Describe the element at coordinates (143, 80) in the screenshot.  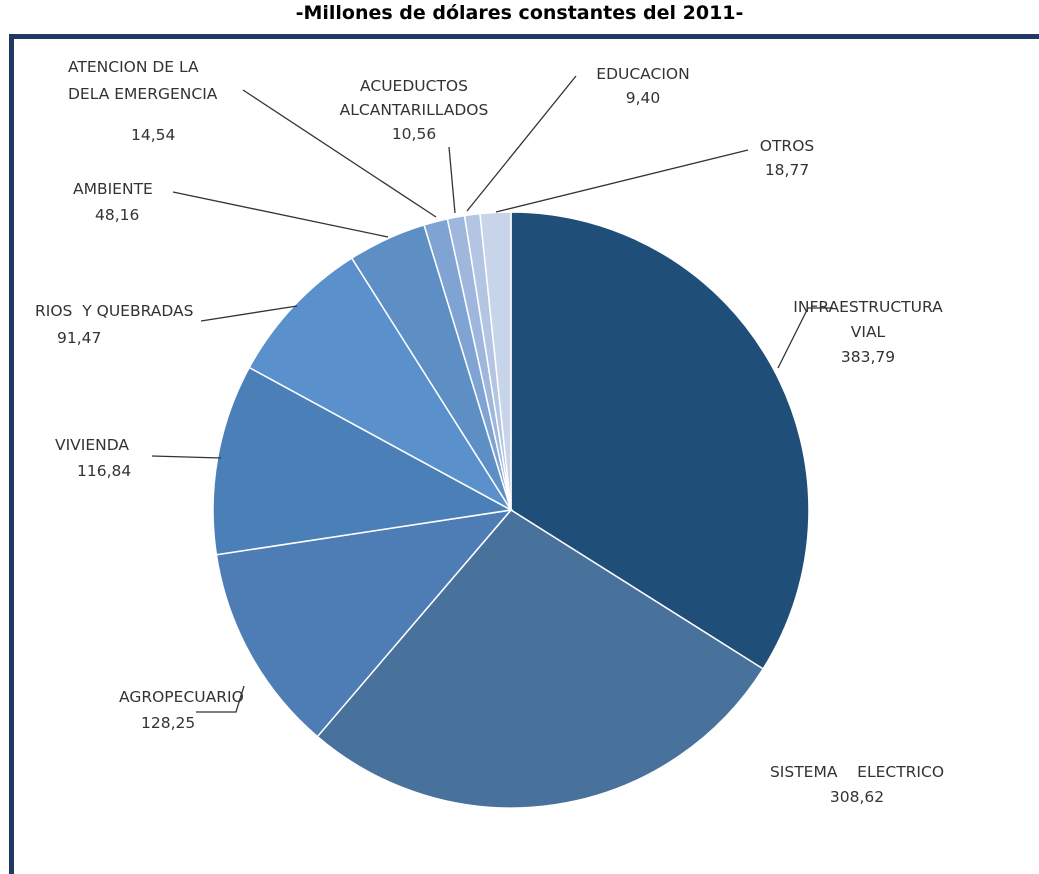
I see `slice-label: ATENCION DE LA DELA EMERGENCIA` at that location.